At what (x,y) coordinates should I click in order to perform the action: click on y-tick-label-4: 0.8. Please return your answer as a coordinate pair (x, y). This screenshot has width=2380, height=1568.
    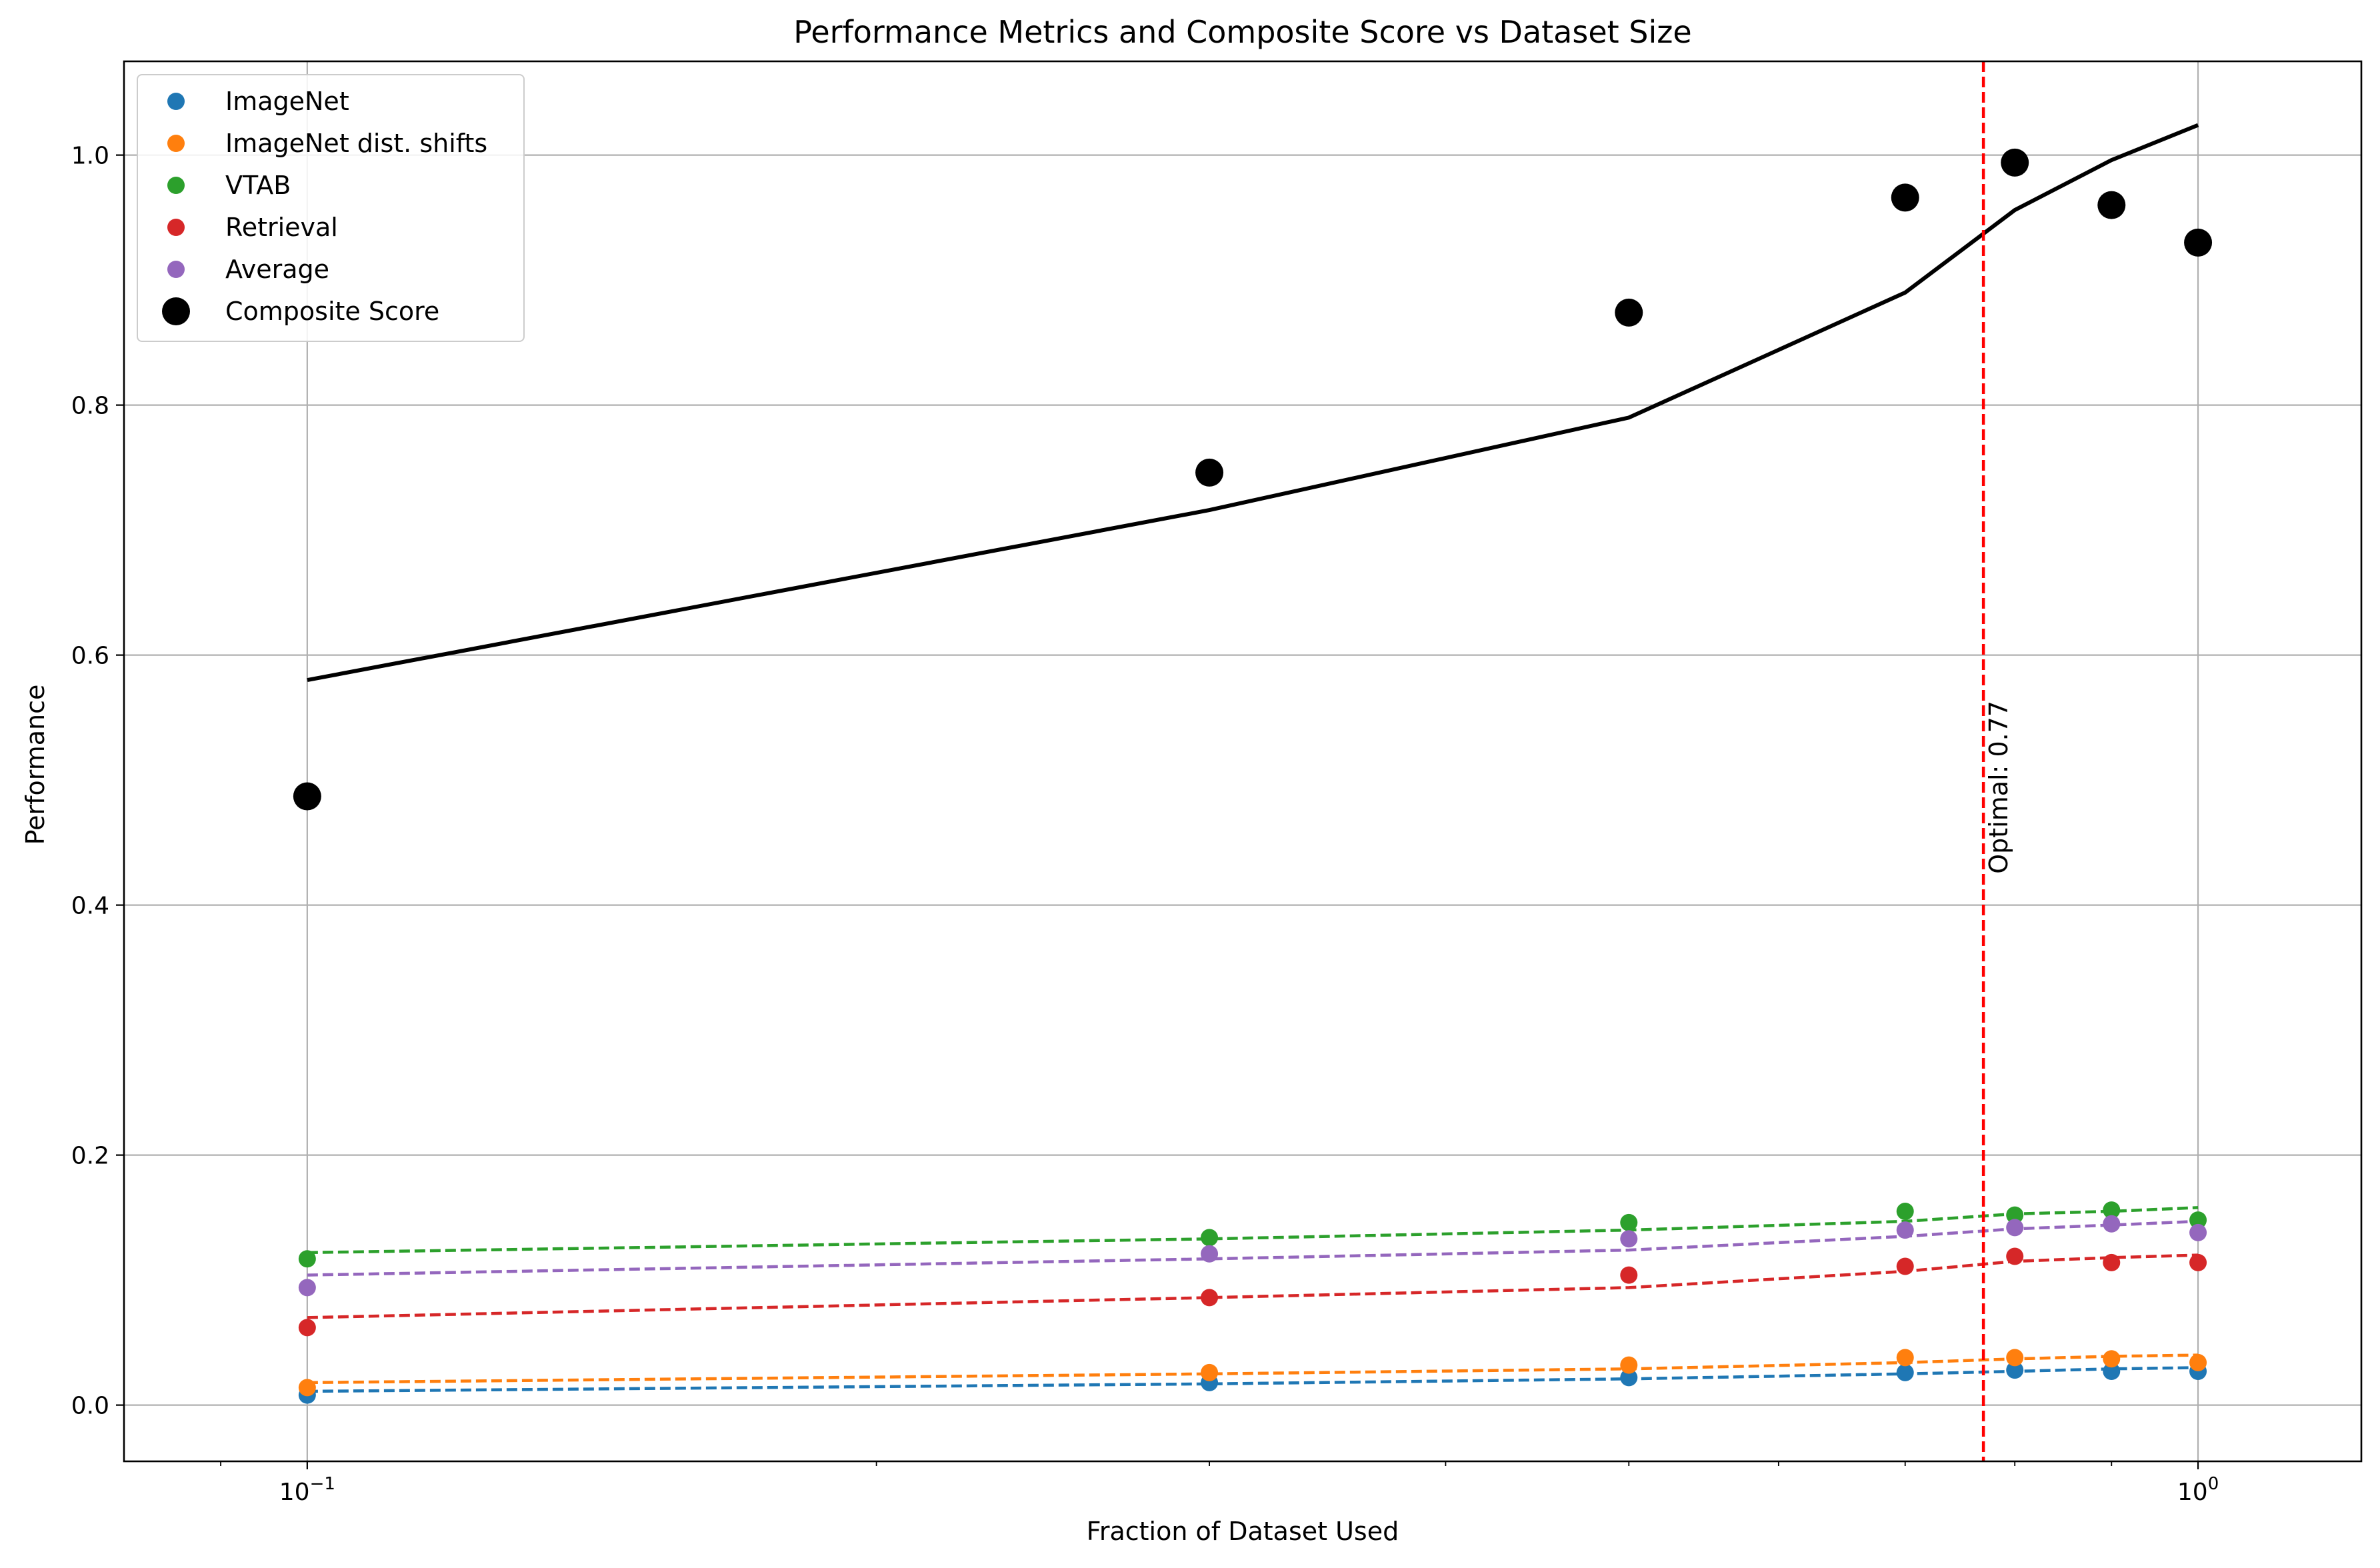
    Looking at the image, I should click on (90, 406).